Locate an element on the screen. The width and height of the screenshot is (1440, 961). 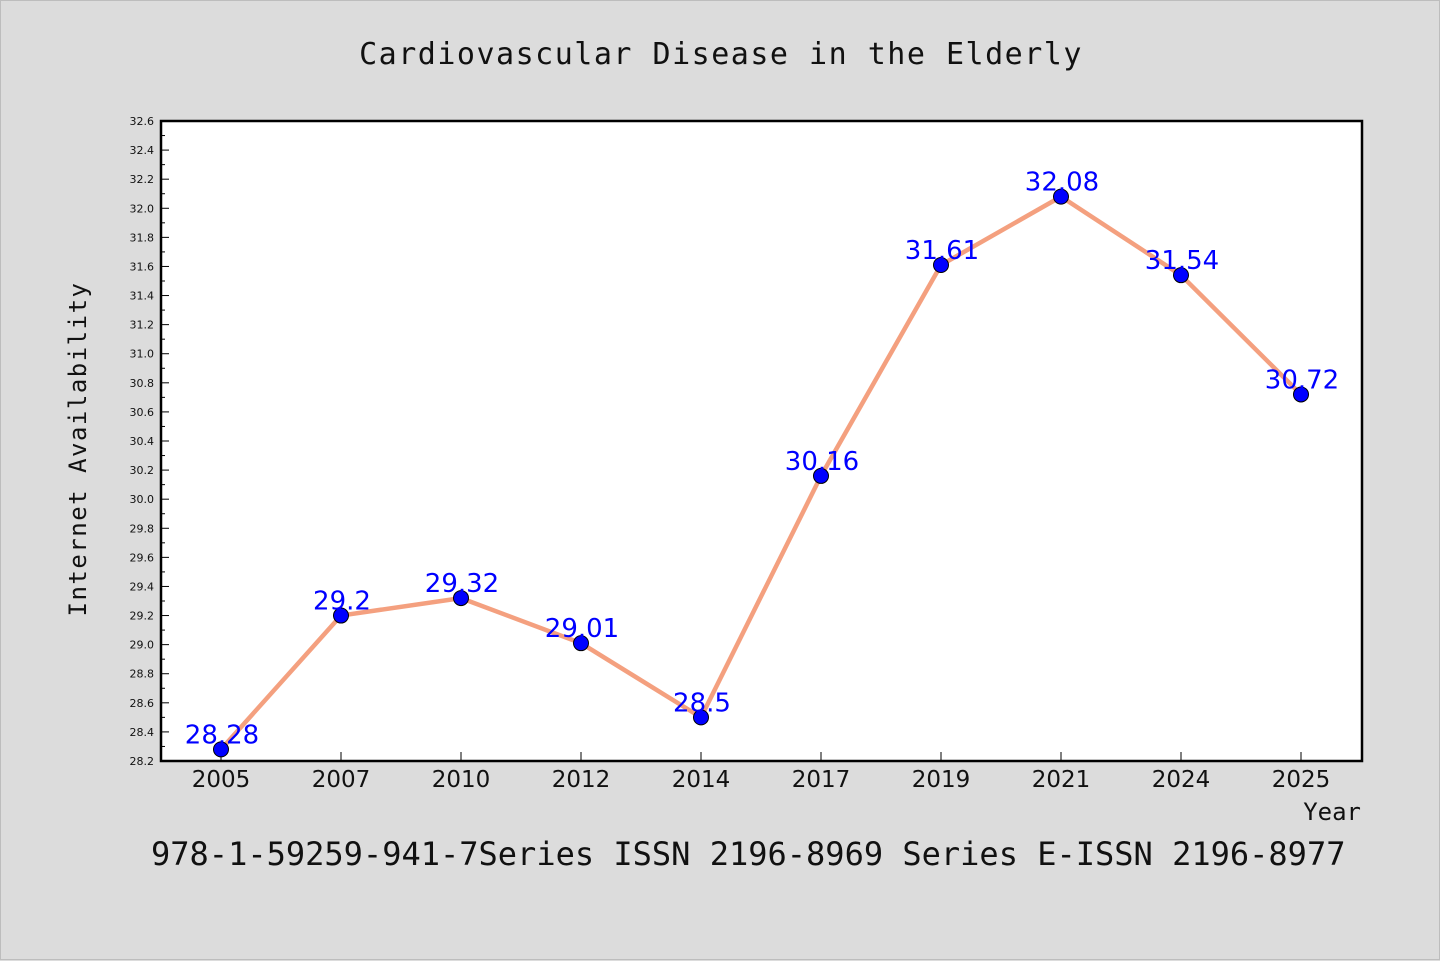
y-tick-label: 30.6 is located at coordinates (142, 412).